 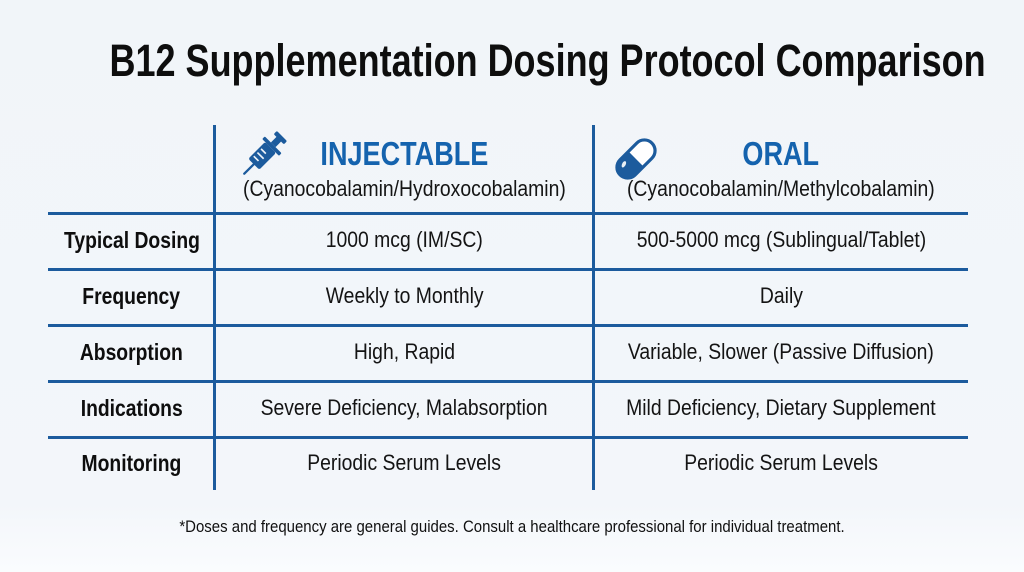 I want to click on table-corner-cell, so click(x=131, y=167).